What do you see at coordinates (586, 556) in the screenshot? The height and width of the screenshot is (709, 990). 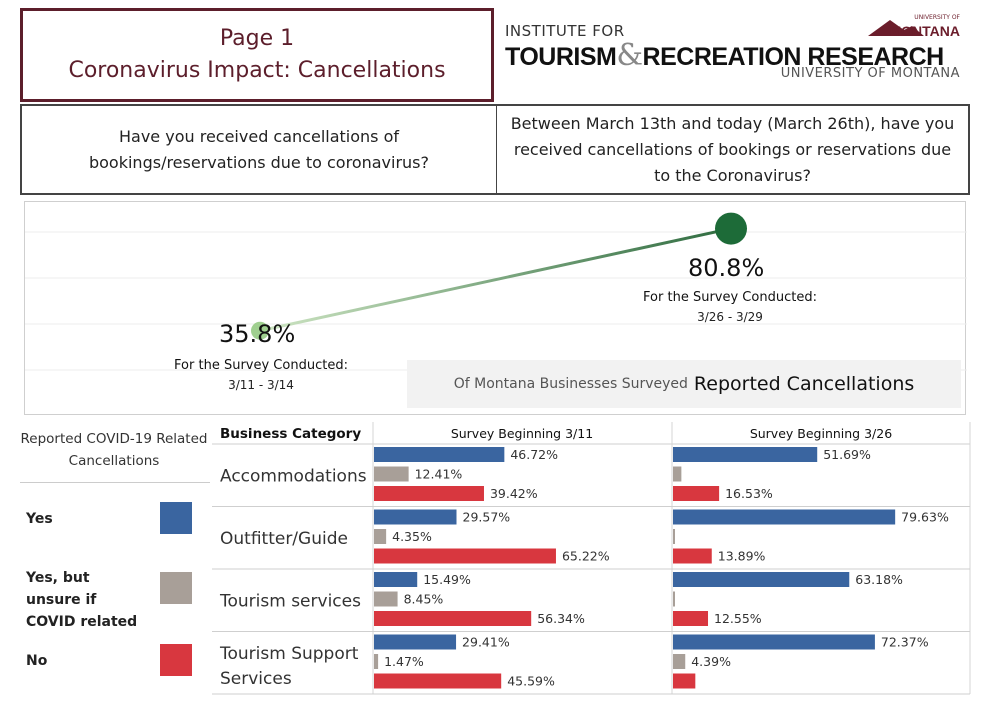 I see `bar-label: 65.22%` at bounding box center [586, 556].